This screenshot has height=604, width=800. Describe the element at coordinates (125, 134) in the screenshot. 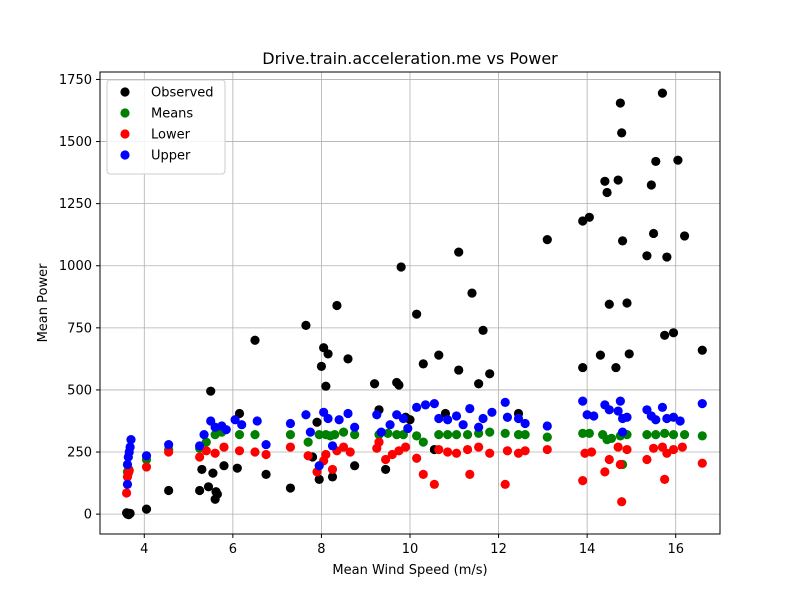

I see `legend-marker-lower` at that location.